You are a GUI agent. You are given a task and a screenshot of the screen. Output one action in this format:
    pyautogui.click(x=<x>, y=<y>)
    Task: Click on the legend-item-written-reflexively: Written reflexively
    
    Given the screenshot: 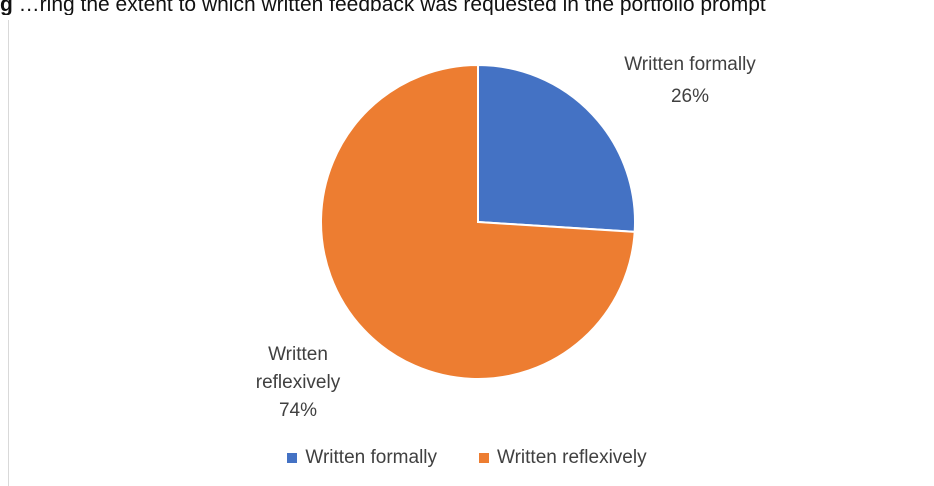 What is the action you would take?
    pyautogui.click(x=563, y=458)
    